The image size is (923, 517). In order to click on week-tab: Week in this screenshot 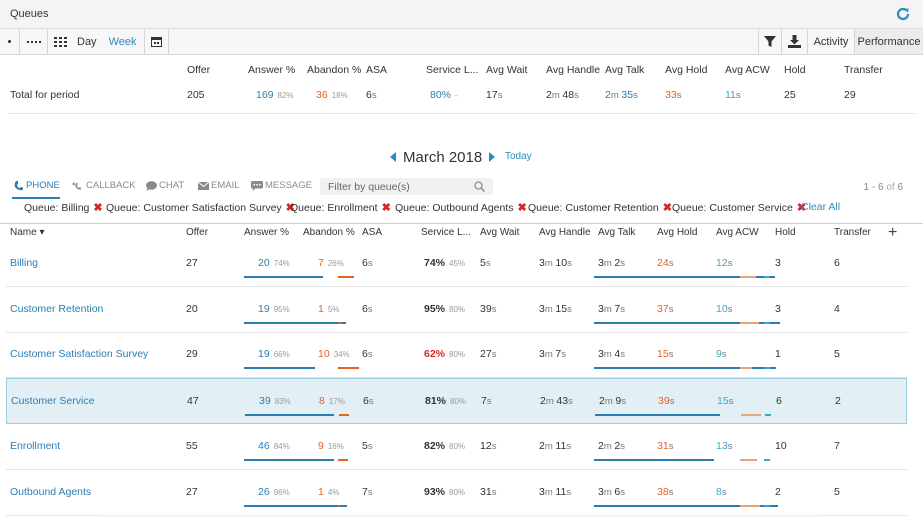, I will do `click(122, 41)`.